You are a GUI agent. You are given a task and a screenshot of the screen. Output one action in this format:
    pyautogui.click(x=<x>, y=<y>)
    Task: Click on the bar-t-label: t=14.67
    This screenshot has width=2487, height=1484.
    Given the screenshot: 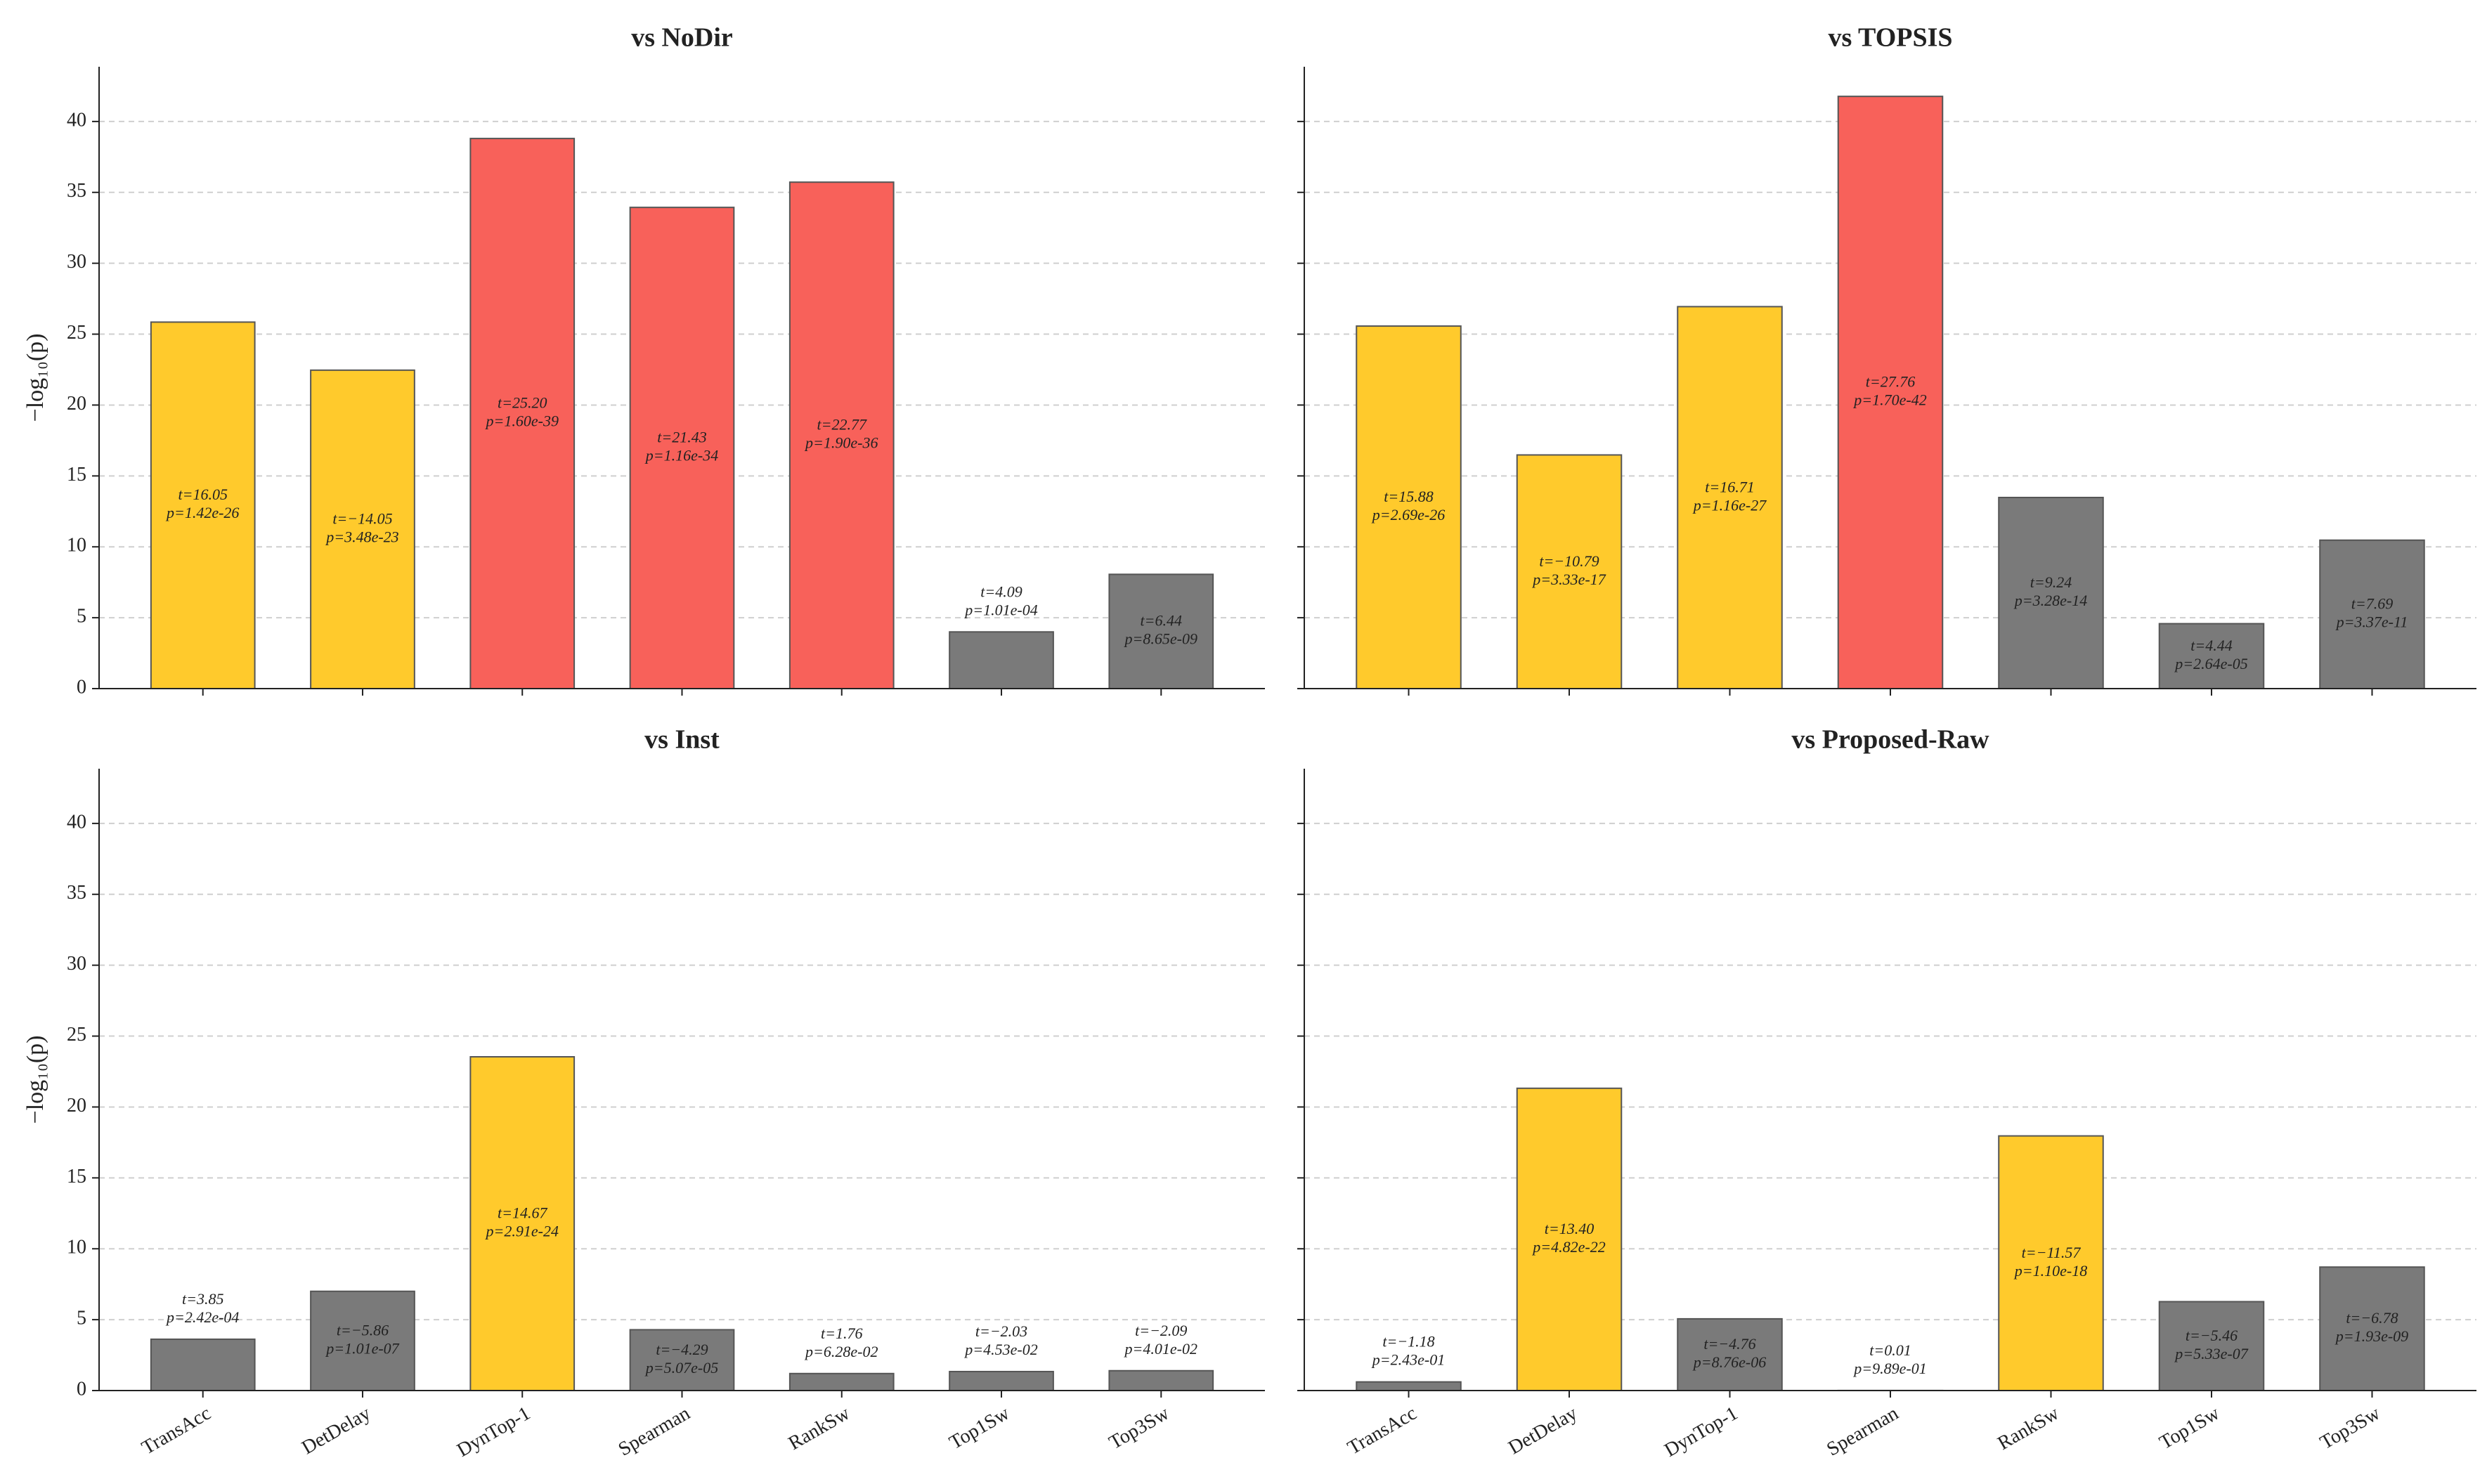 What is the action you would take?
    pyautogui.click(x=522, y=1213)
    